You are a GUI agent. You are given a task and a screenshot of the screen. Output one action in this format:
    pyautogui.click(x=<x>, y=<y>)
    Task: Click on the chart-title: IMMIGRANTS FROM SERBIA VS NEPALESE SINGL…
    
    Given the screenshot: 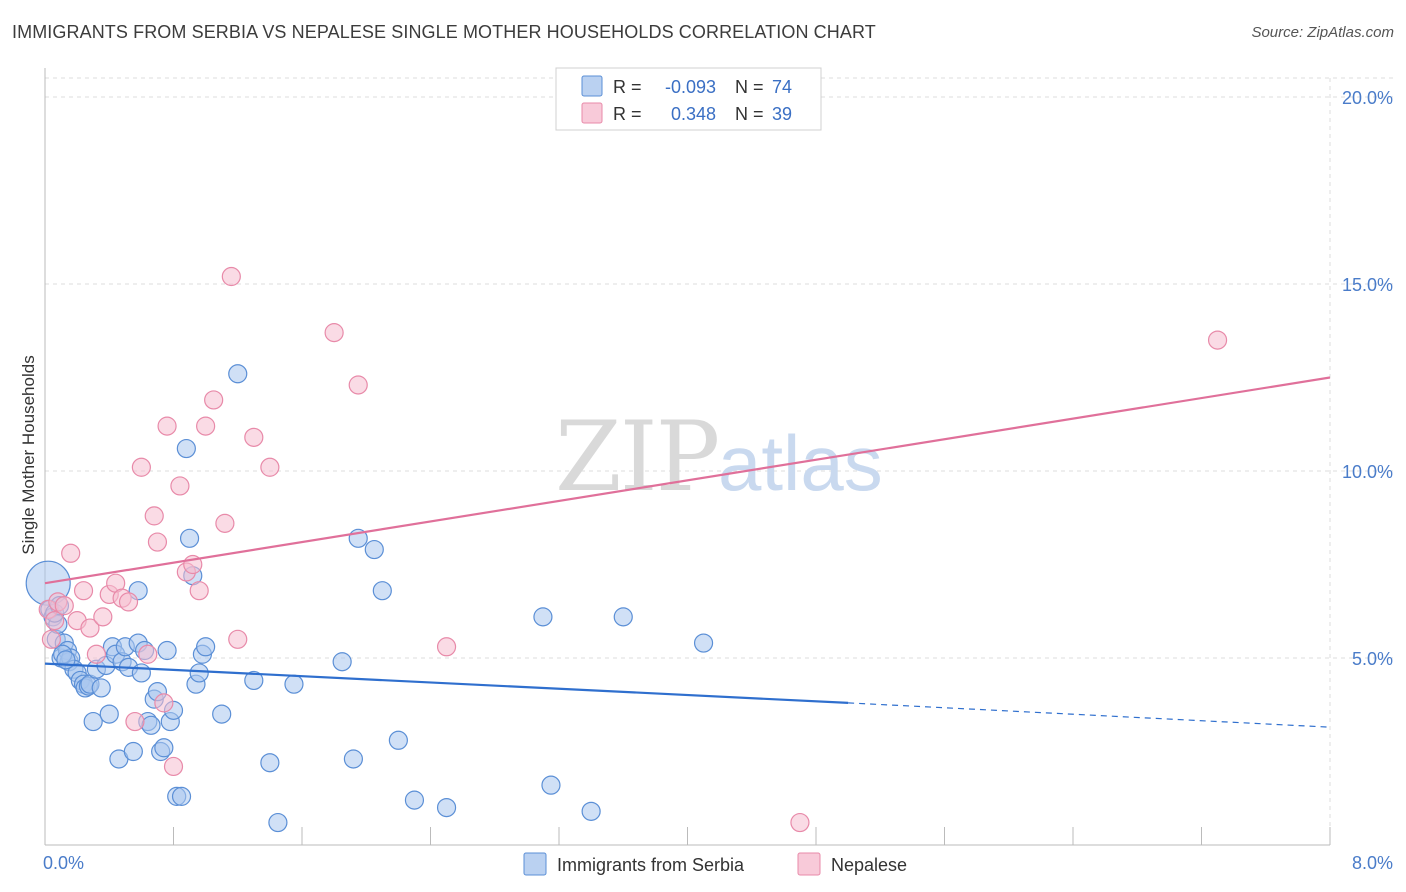 What is the action you would take?
    pyautogui.click(x=444, y=32)
    